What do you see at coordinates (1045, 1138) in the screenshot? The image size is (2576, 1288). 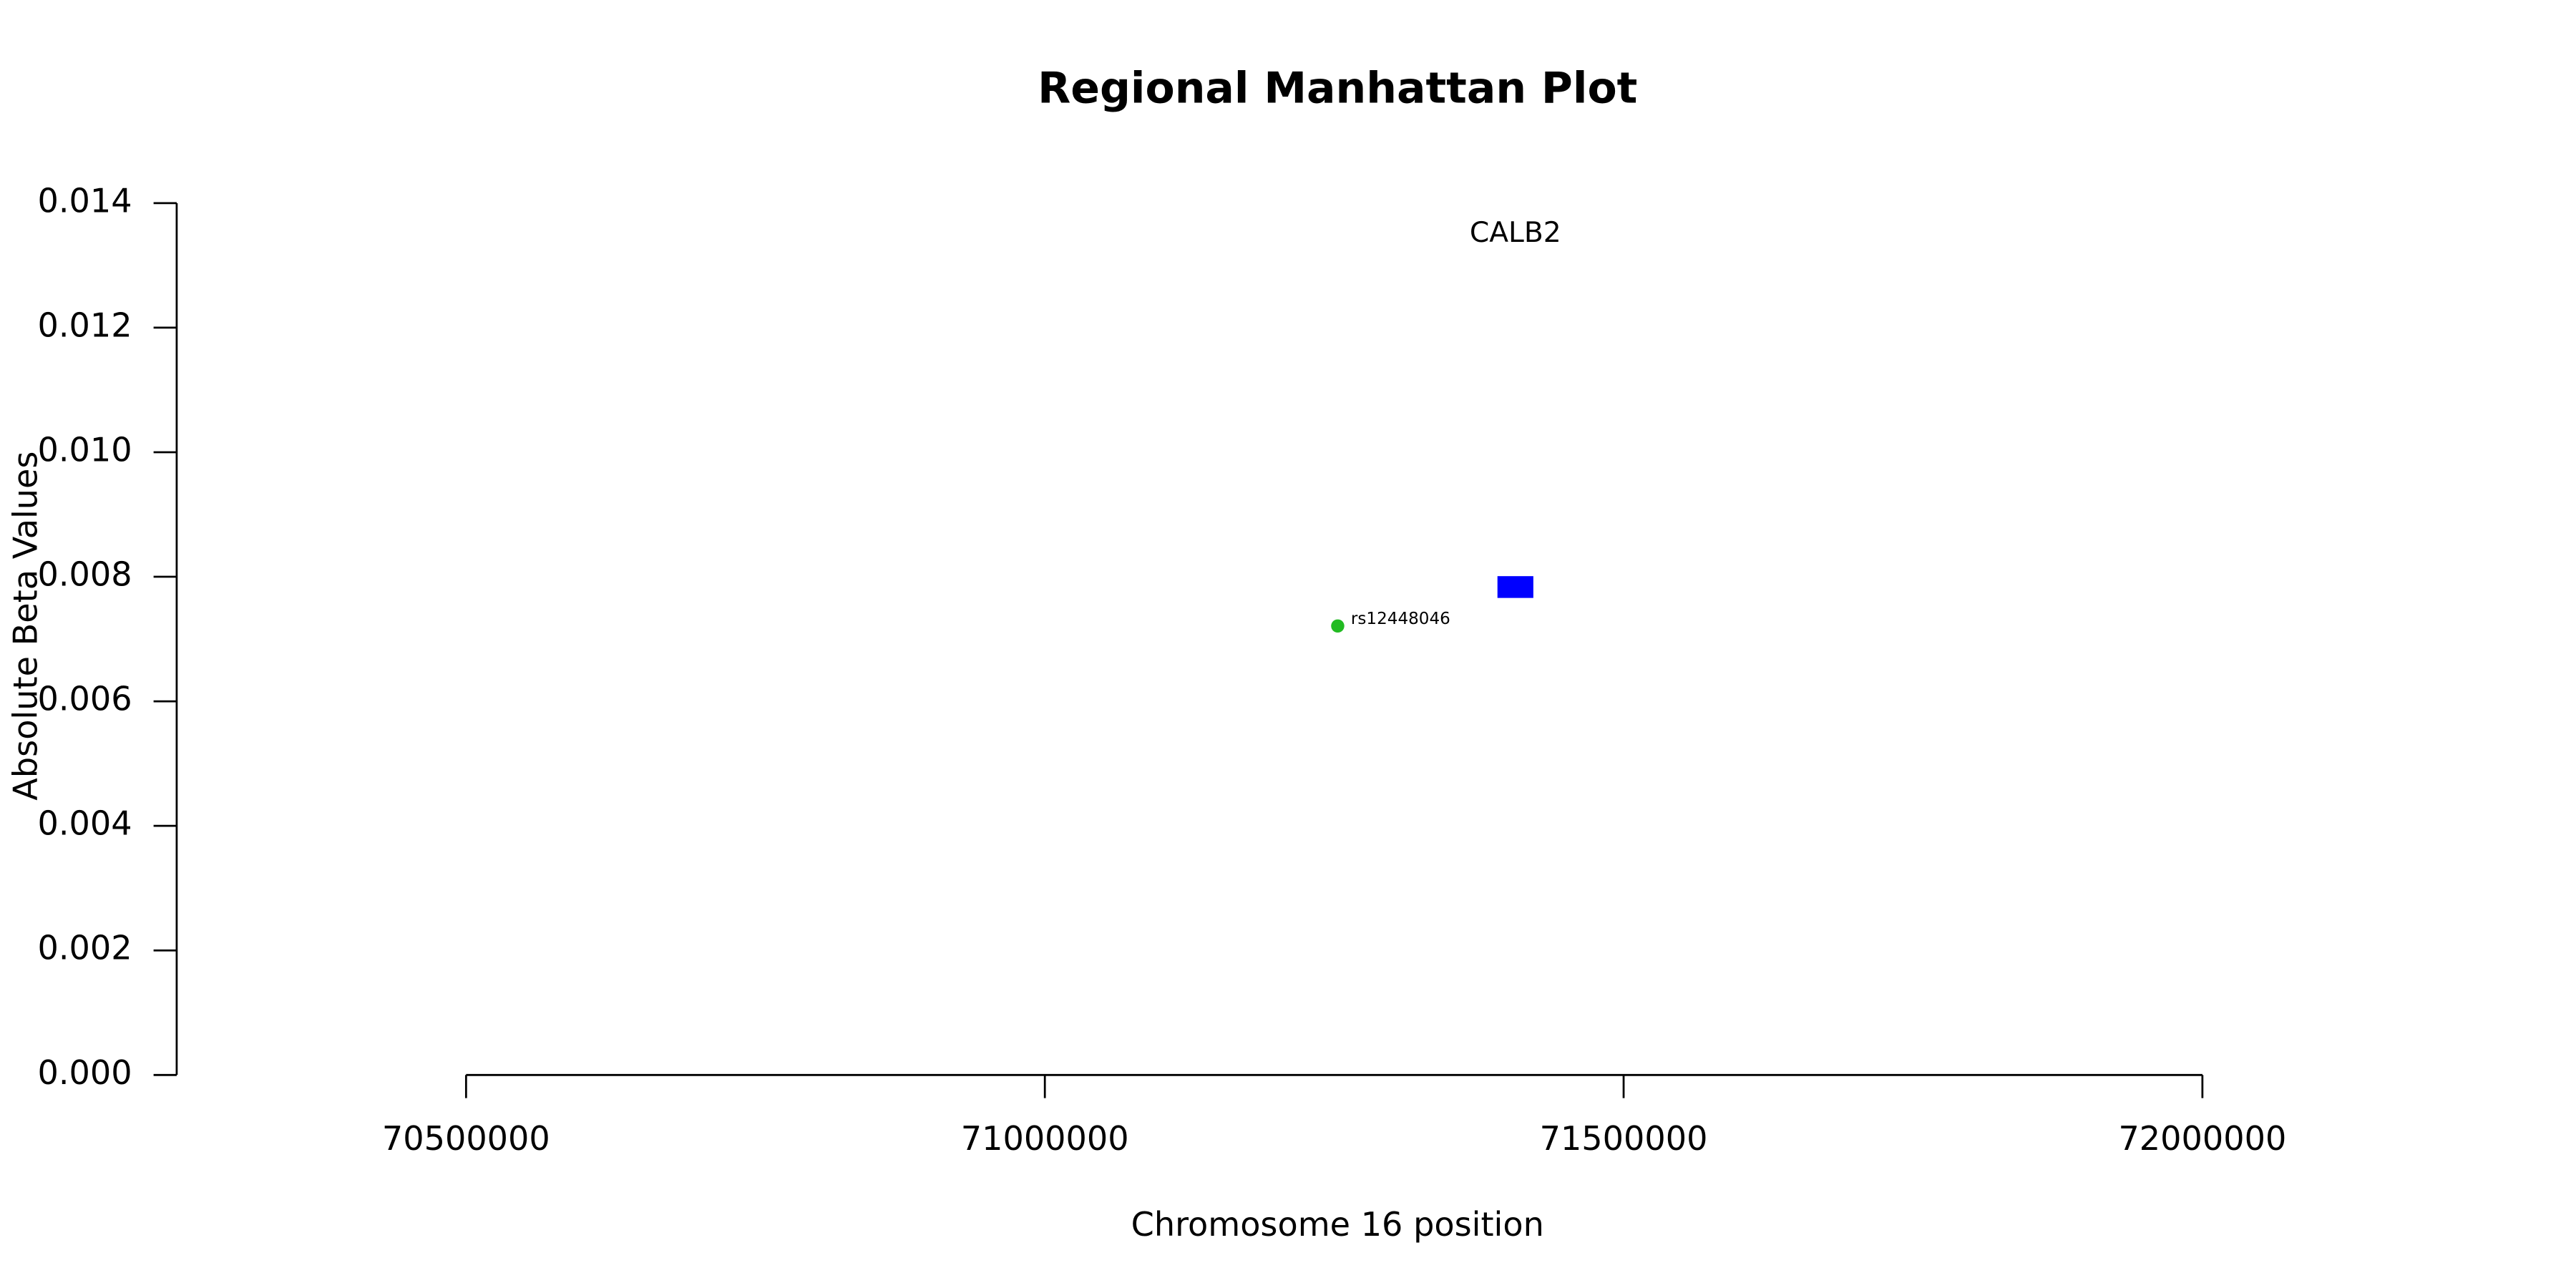 I see `x-tick-label: 71000000` at bounding box center [1045, 1138].